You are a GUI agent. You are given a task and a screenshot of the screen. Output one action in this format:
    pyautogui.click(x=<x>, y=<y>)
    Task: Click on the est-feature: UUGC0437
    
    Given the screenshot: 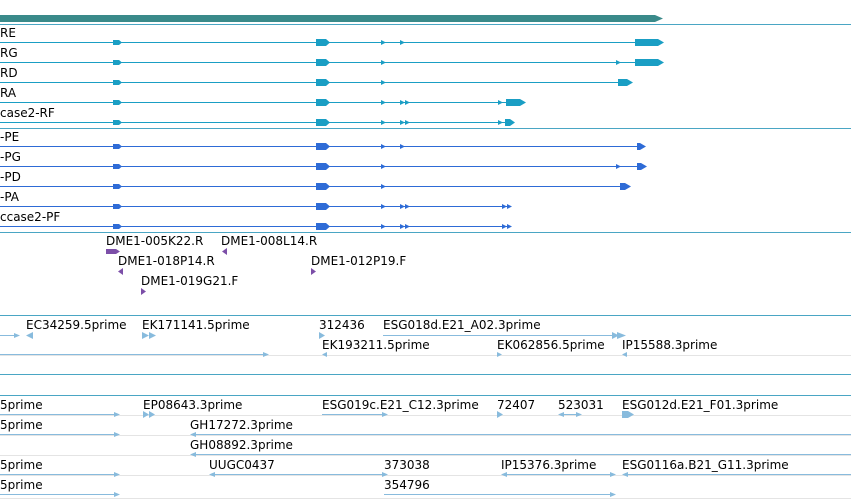 What is the action you would take?
    pyautogui.click(x=298, y=467)
    